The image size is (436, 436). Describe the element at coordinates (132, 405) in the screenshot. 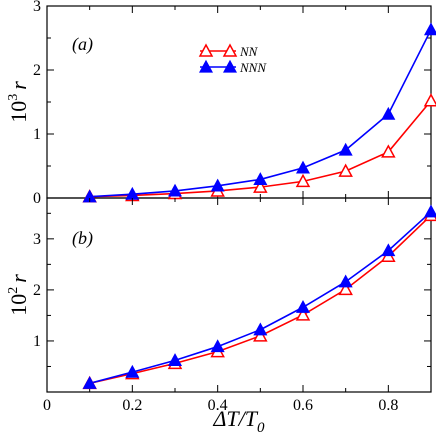

I see `x-tick-label: 0.2` at that location.